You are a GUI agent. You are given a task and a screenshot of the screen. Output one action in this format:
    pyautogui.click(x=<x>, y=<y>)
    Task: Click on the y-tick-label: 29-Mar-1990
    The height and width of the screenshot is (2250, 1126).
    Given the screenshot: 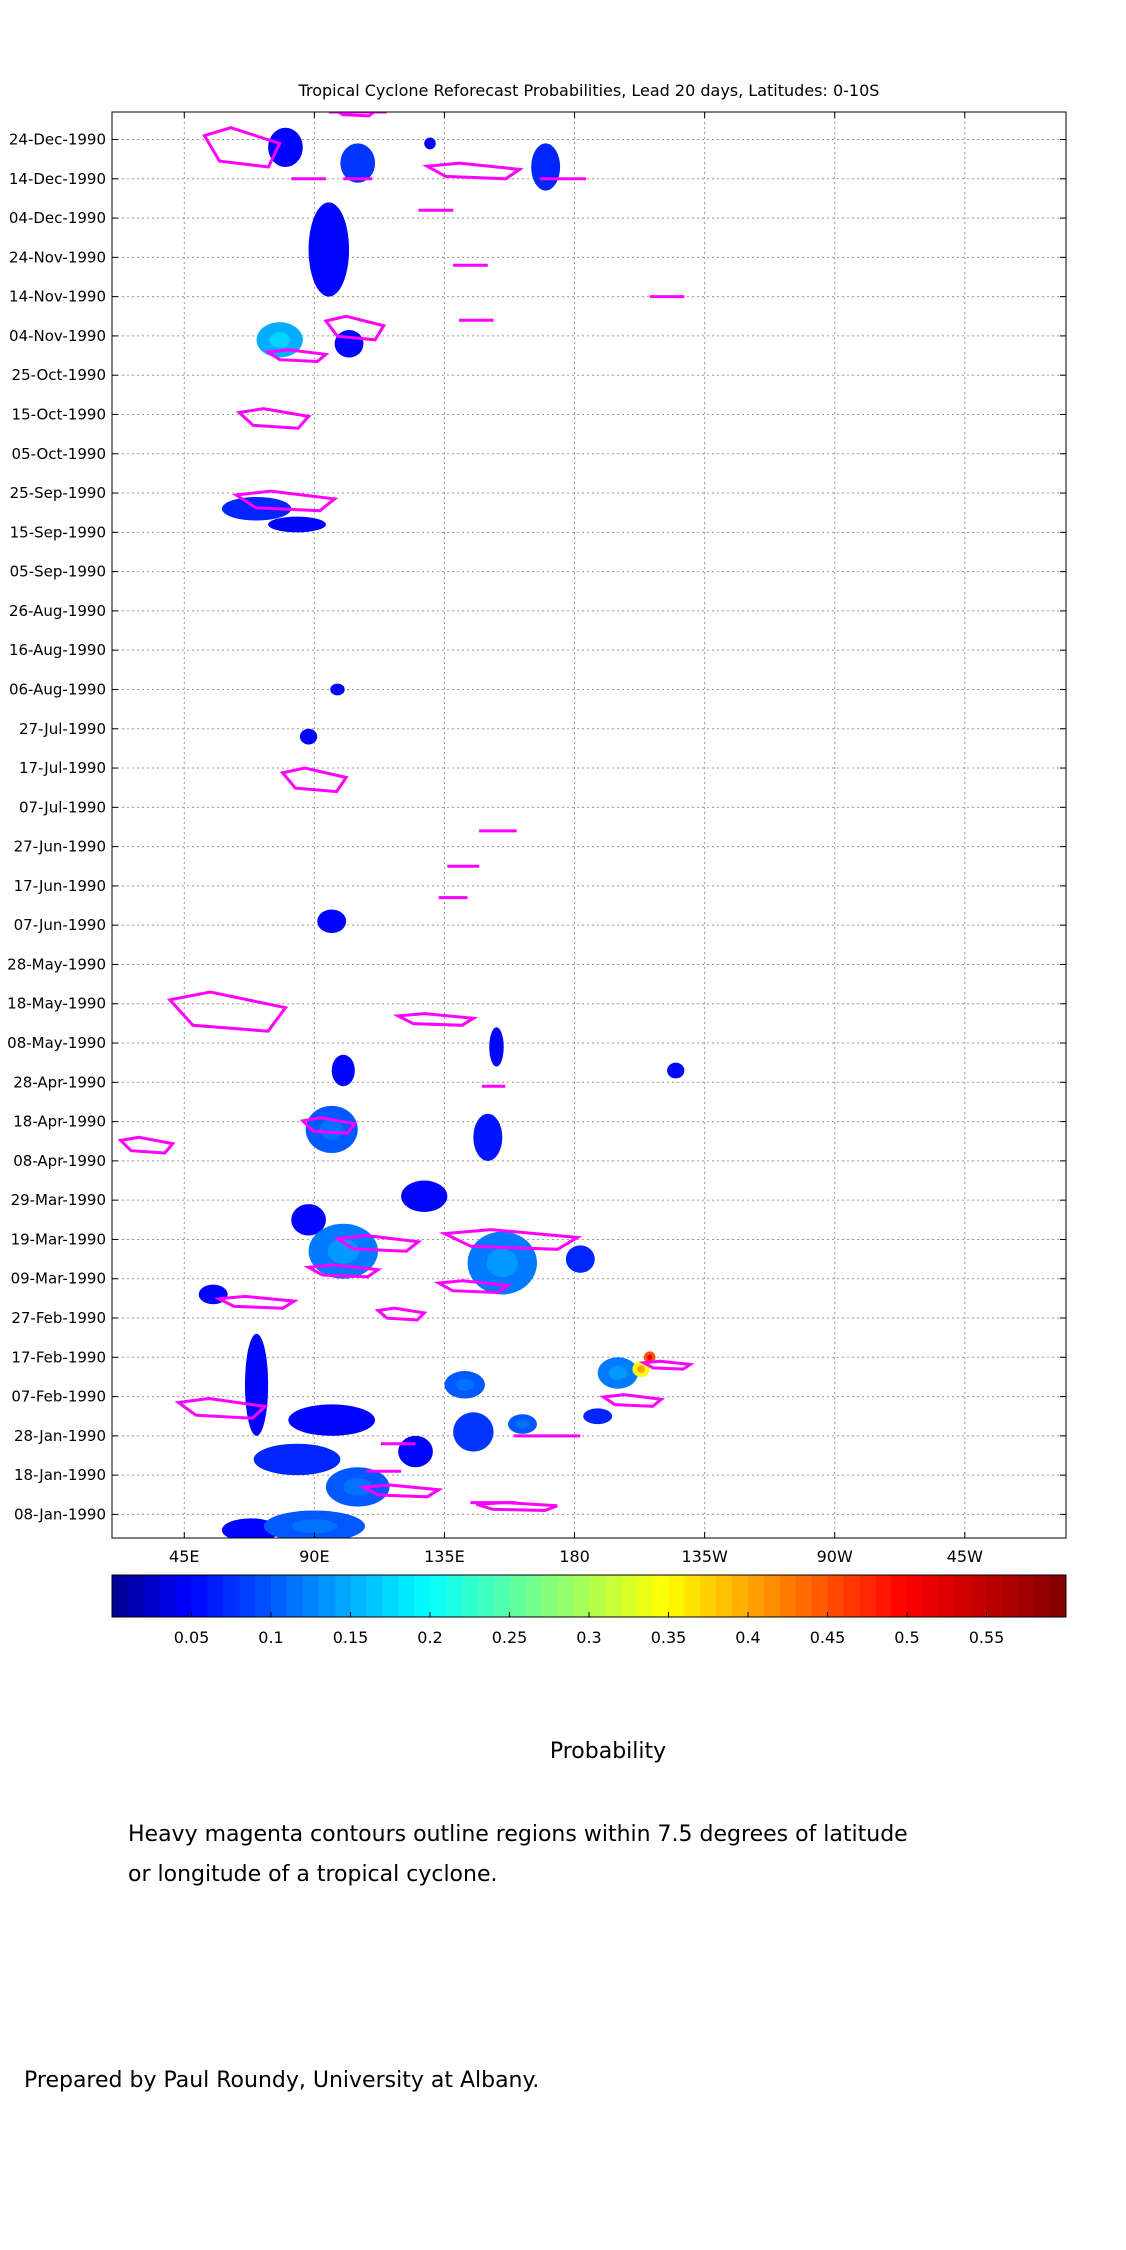 What is the action you would take?
    pyautogui.click(x=58, y=1200)
    